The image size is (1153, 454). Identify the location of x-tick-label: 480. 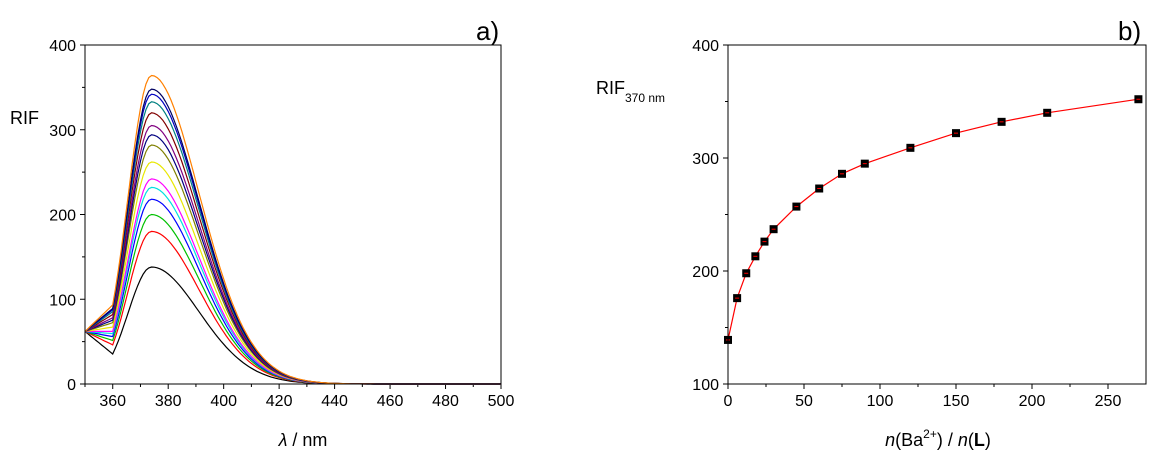
(445, 401).